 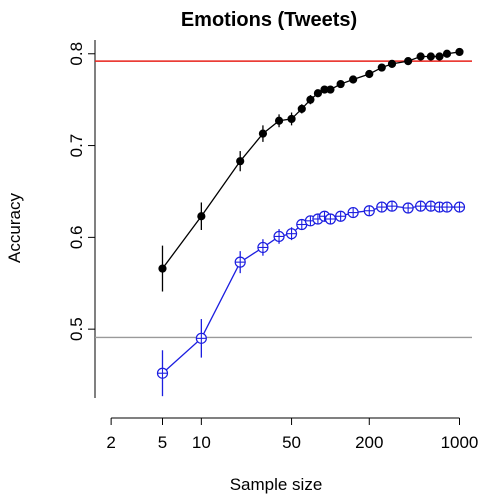 What do you see at coordinates (460, 442) in the screenshot?
I see `x-tick-label: 1000` at bounding box center [460, 442].